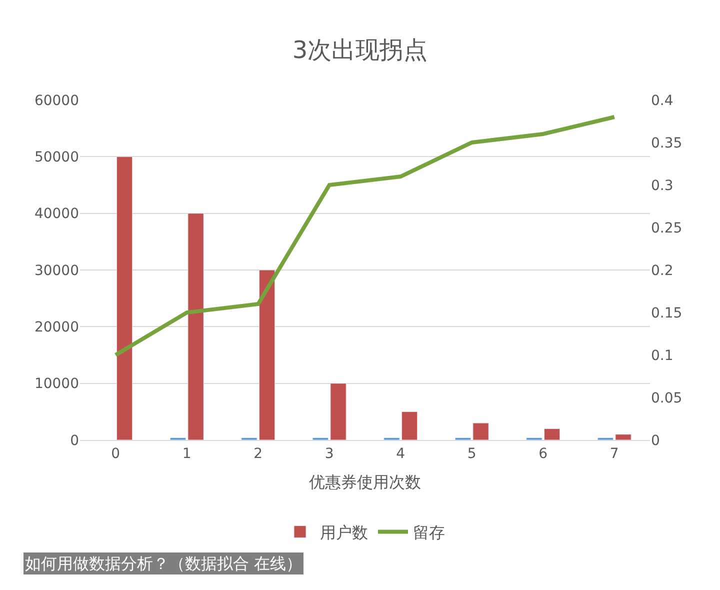 Image resolution: width=720 pixels, height=590 pixels. I want to click on legend-label: 用户数, so click(344, 532).